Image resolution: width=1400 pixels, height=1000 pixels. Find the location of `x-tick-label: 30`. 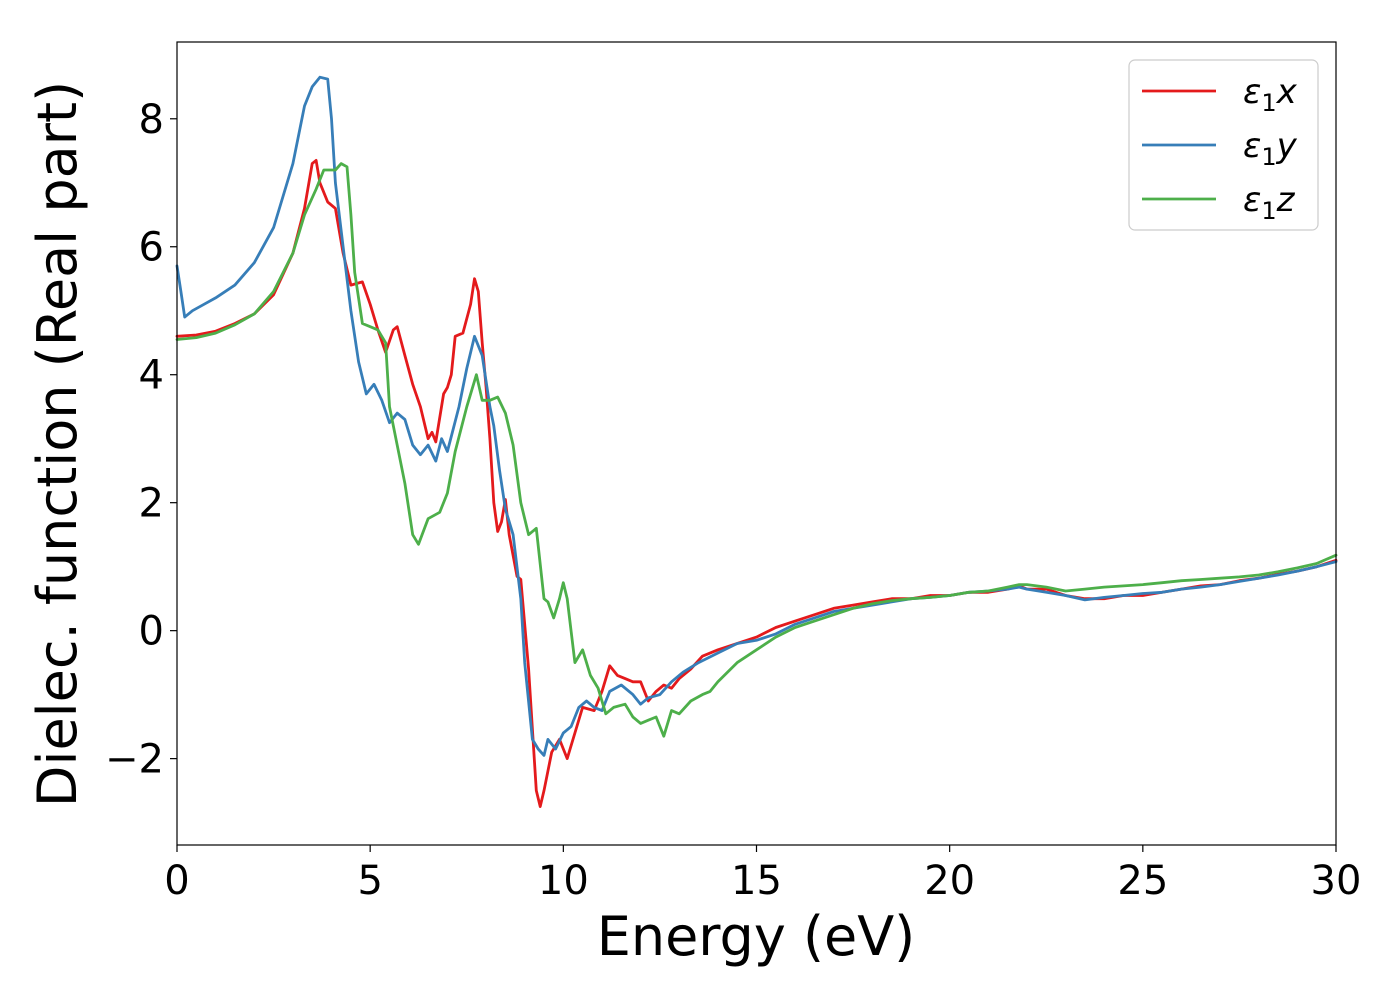

x-tick-label: 30 is located at coordinates (1336, 881).